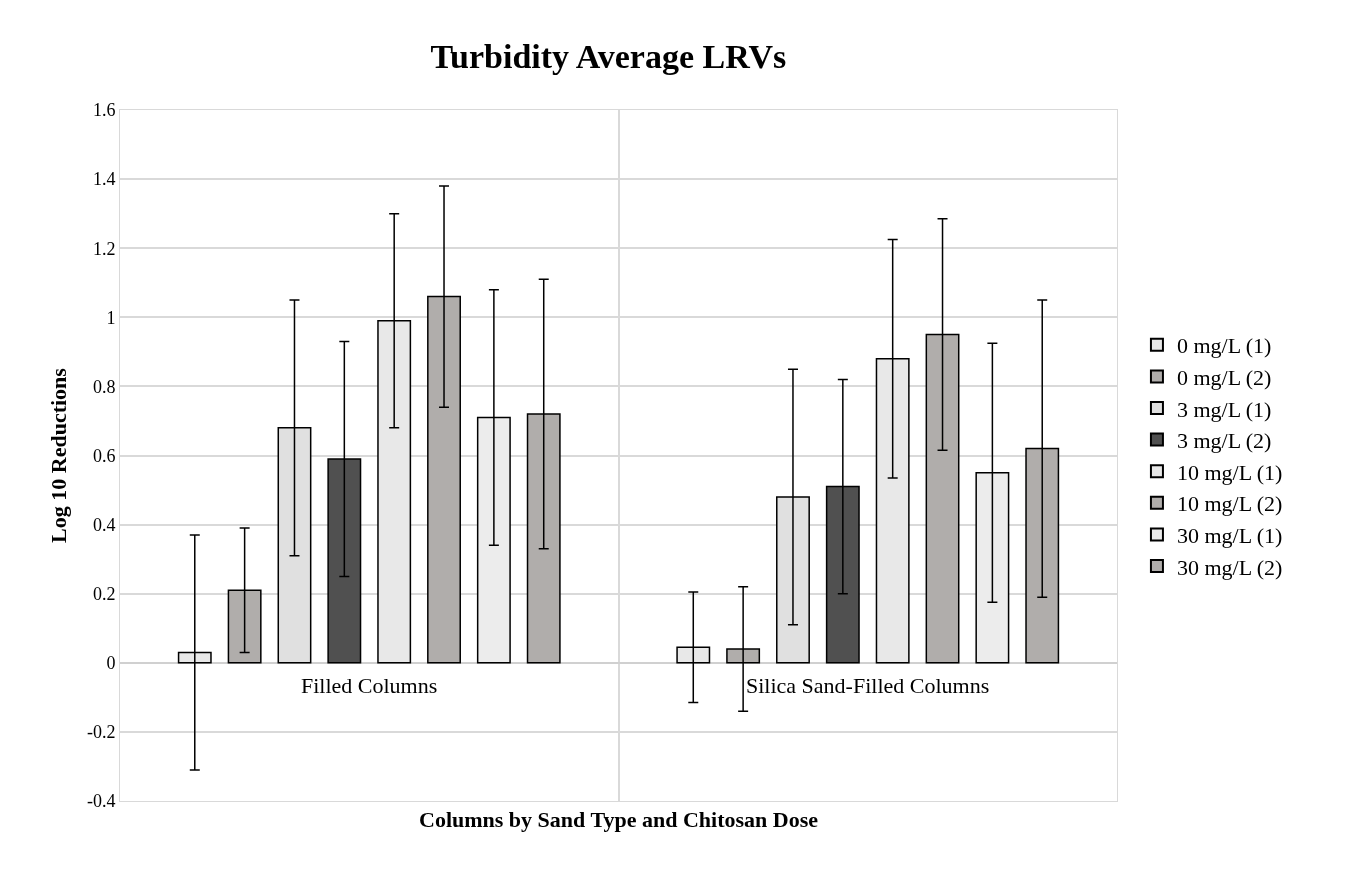  Describe the element at coordinates (58, 455) in the screenshot. I see `y-axis-title: Log 10 Reductions` at that location.